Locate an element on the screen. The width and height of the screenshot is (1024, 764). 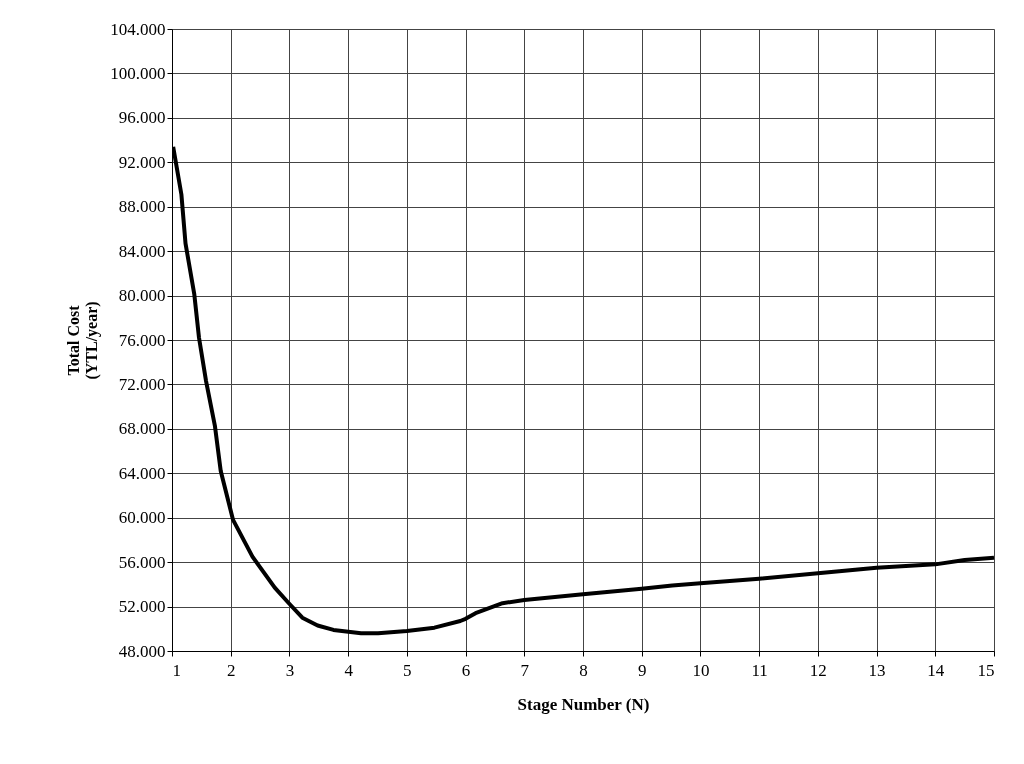
y-tick-label: 48.000 is located at coordinates (142, 651).